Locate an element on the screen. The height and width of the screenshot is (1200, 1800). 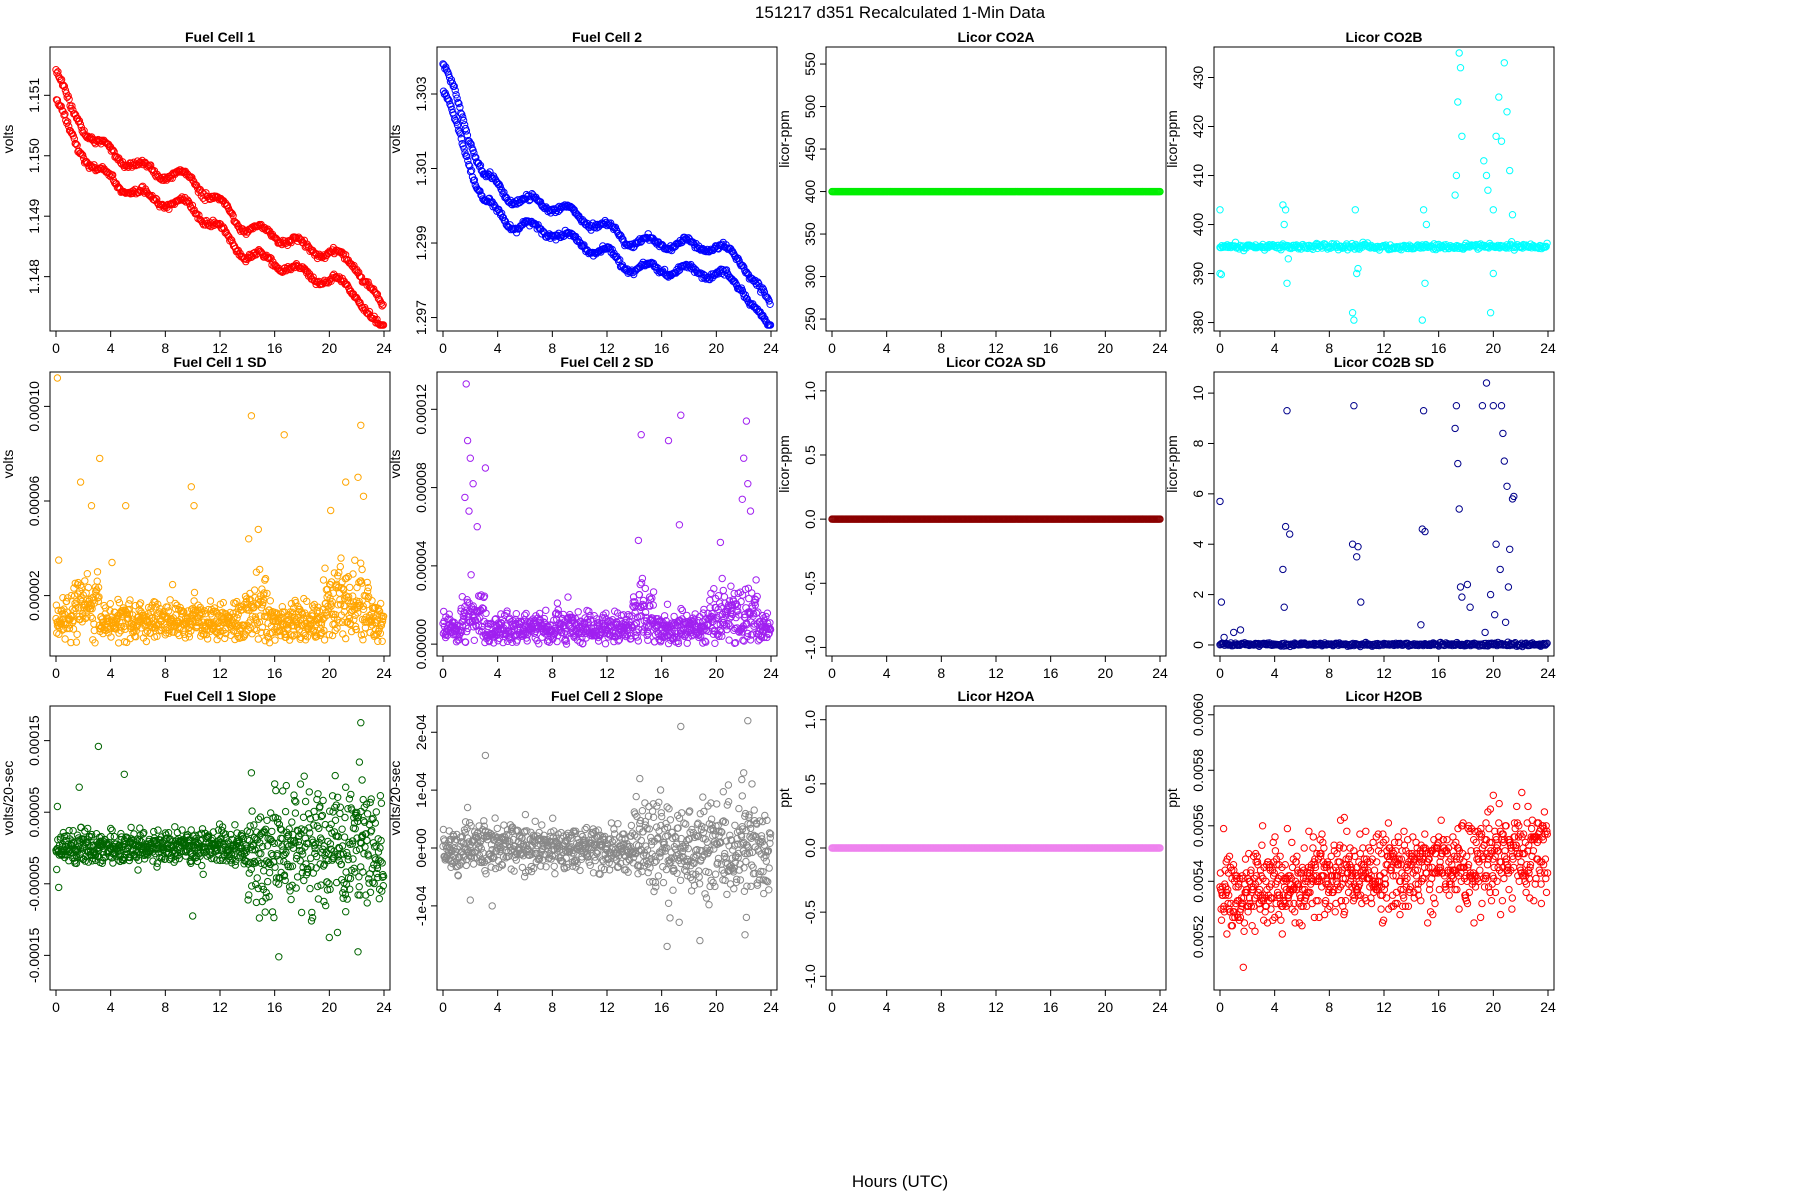
y-tick-label: 0.0 is located at coordinates (810, 519).